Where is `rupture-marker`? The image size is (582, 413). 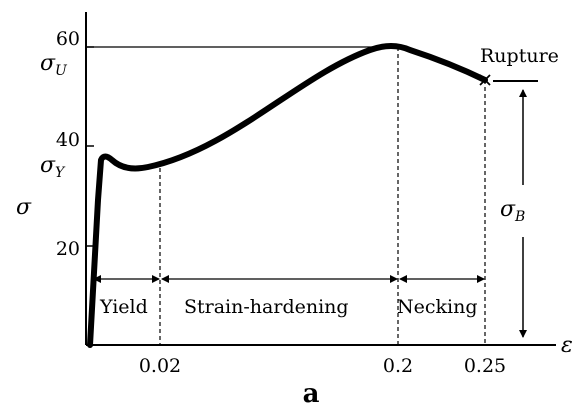
rupture-marker is located at coordinates (485, 80).